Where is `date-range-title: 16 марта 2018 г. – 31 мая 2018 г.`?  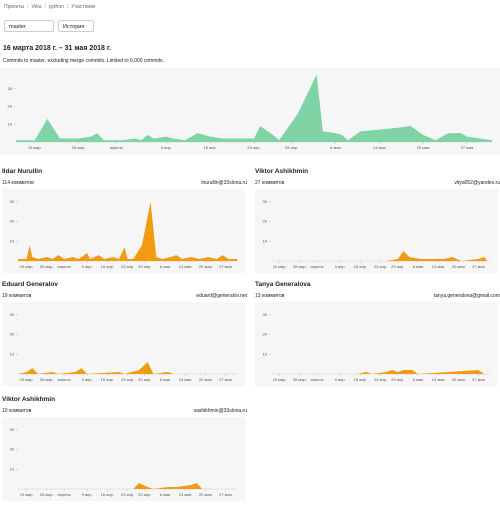
date-range-title: 16 марта 2018 г. – 31 мая 2018 г. is located at coordinates (57, 48).